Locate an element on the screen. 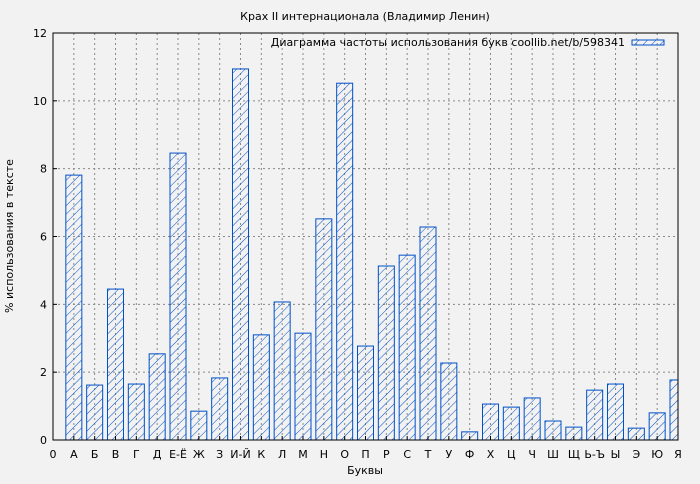 The image size is (700, 484). y-tick-label: 12 is located at coordinates (40, 33).